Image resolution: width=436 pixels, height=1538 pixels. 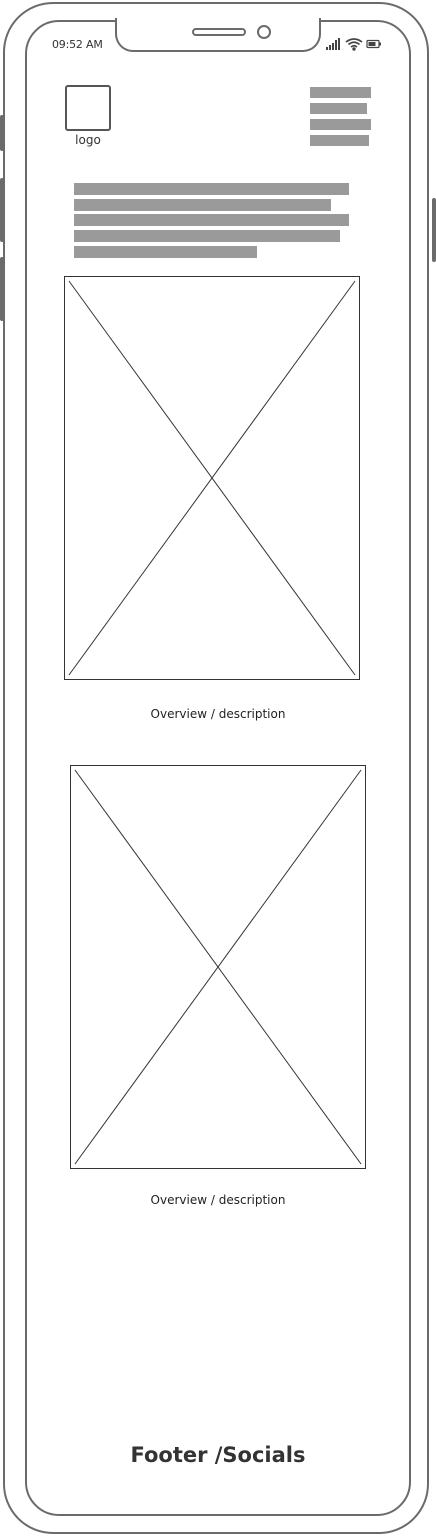 I want to click on camera-icon, so click(x=264, y=32).